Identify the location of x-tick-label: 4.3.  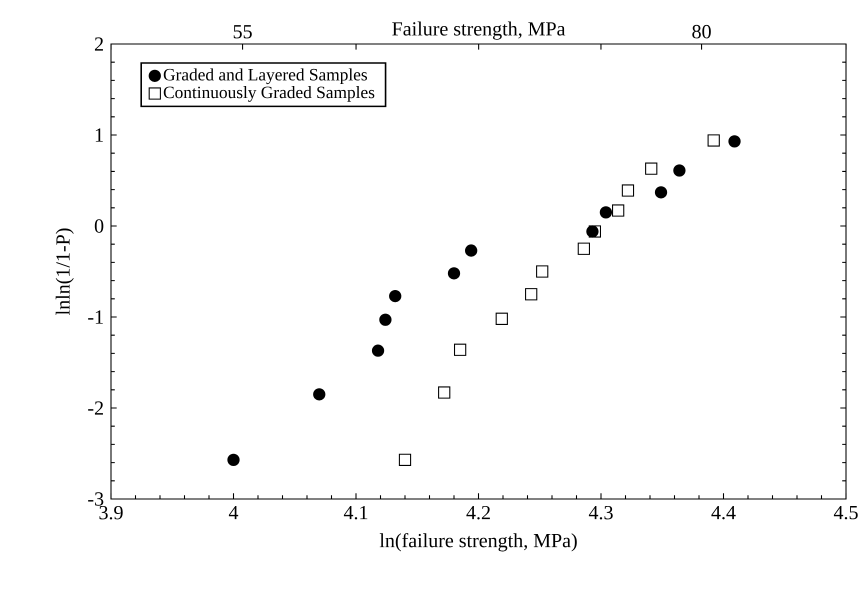
(600, 513).